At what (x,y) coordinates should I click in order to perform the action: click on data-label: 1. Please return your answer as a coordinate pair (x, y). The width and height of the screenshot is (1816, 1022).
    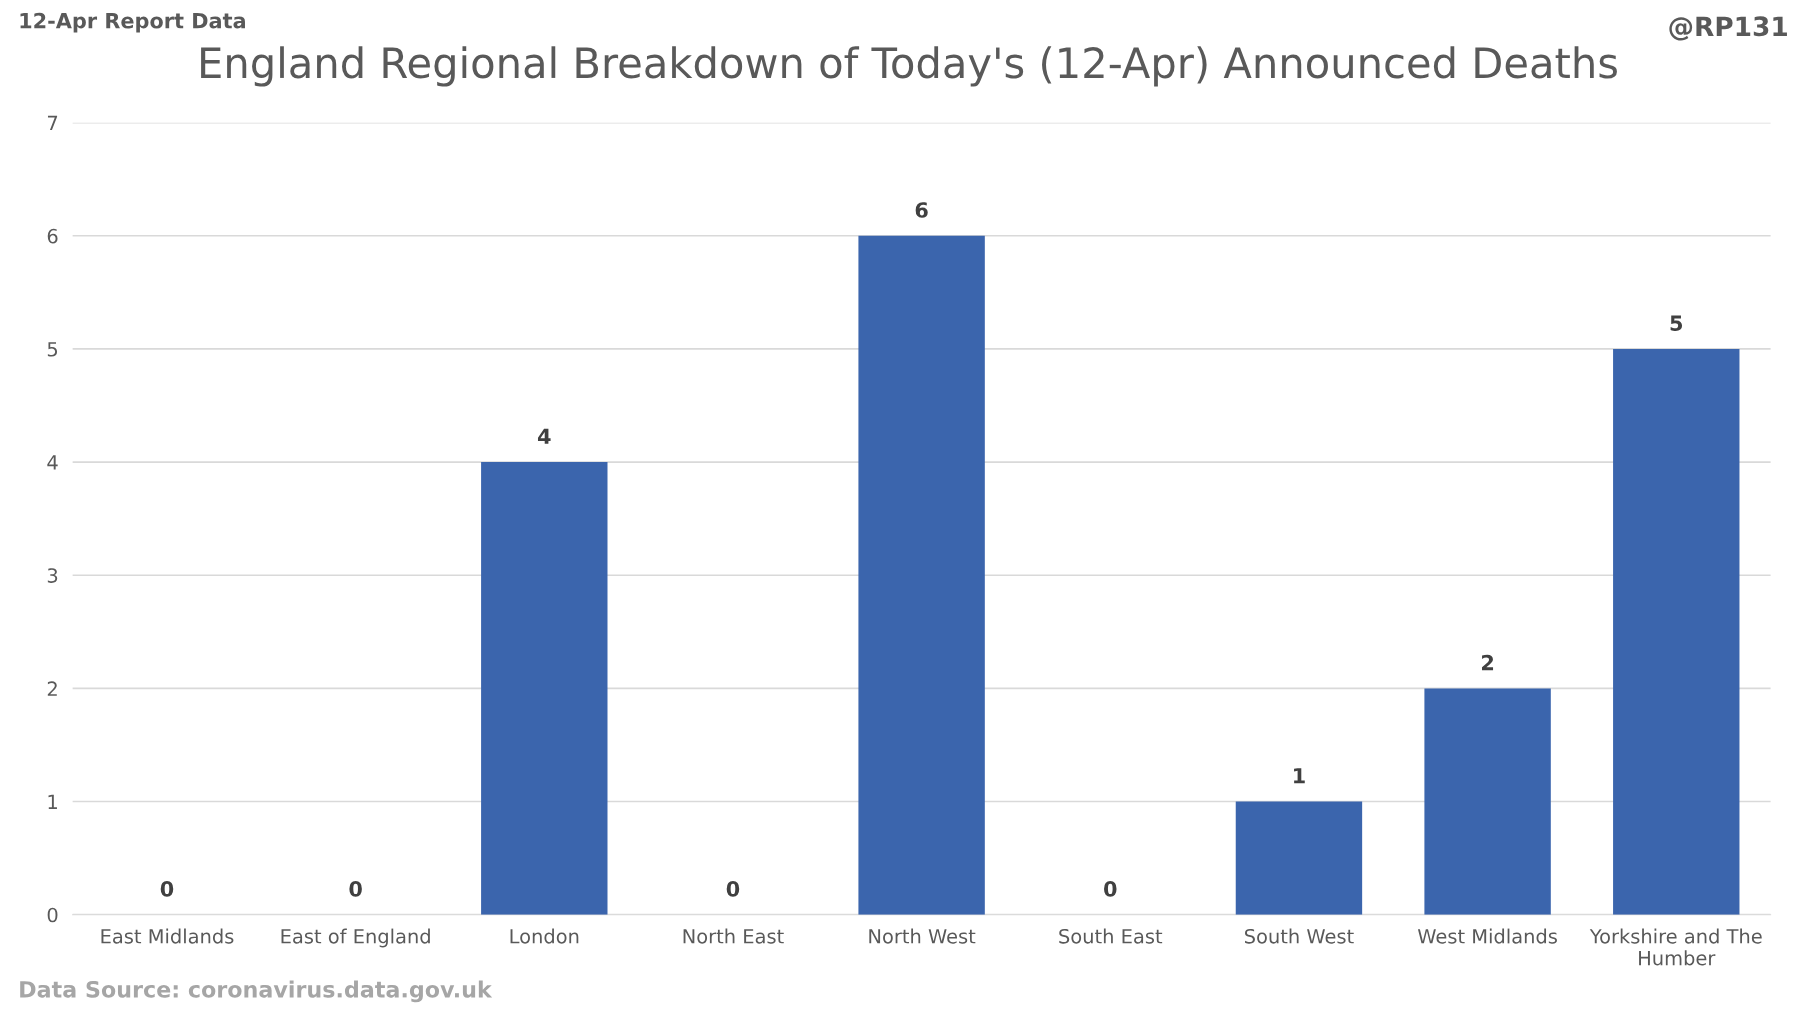
    Looking at the image, I should click on (1299, 776).